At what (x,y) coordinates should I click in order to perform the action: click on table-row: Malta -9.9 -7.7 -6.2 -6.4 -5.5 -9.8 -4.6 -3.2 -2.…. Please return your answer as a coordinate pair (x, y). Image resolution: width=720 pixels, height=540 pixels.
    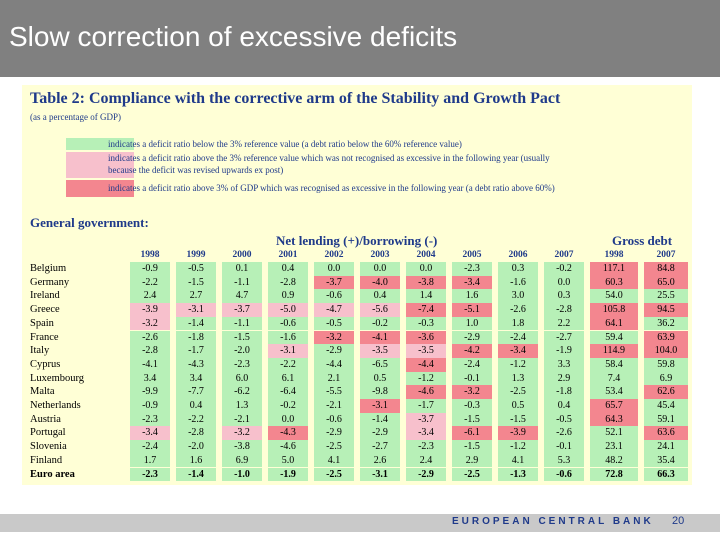
    Looking at the image, I should click on (357, 392).